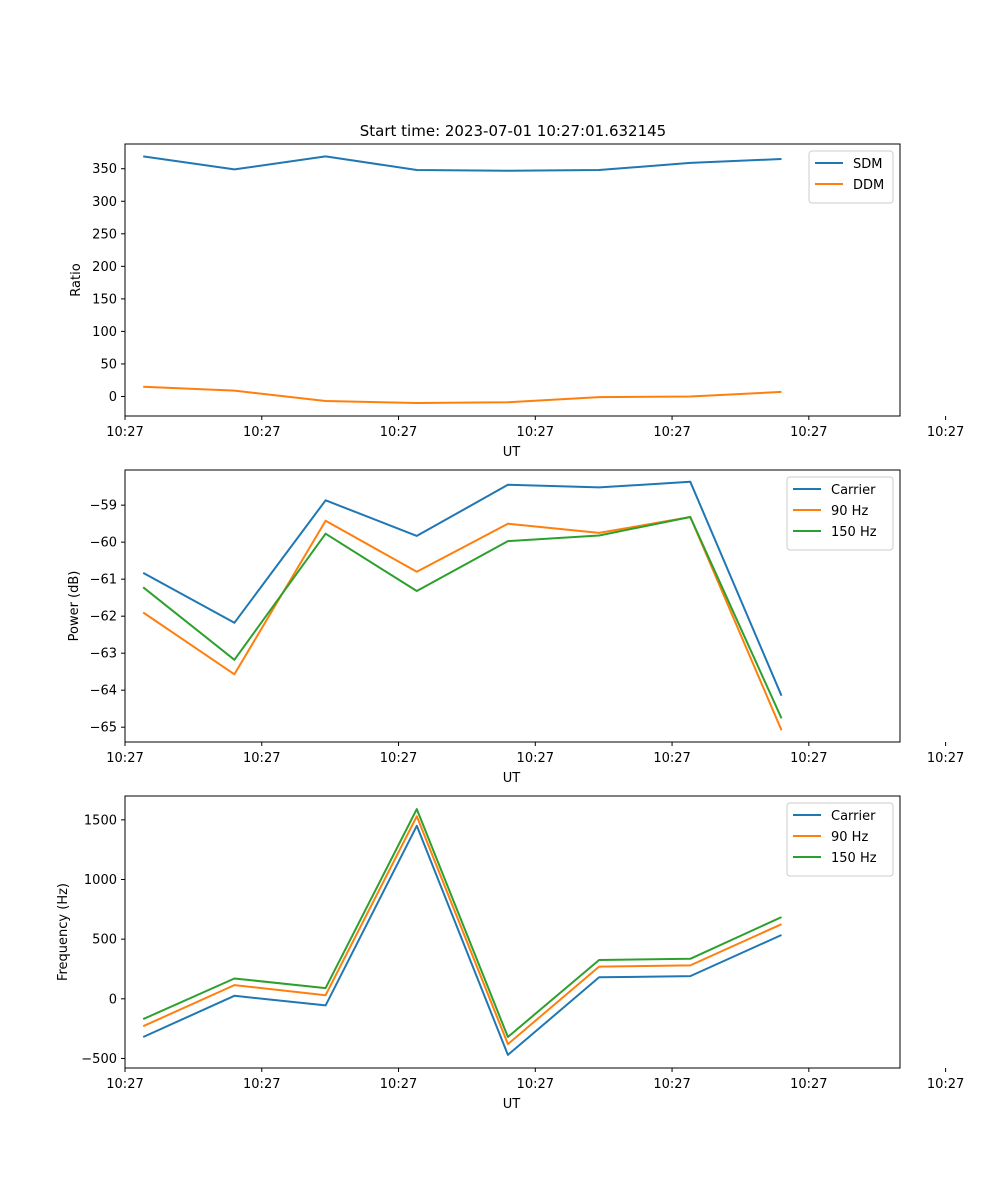  What do you see at coordinates (104, 267) in the screenshot?
I see `y-tick-label: 200` at bounding box center [104, 267].